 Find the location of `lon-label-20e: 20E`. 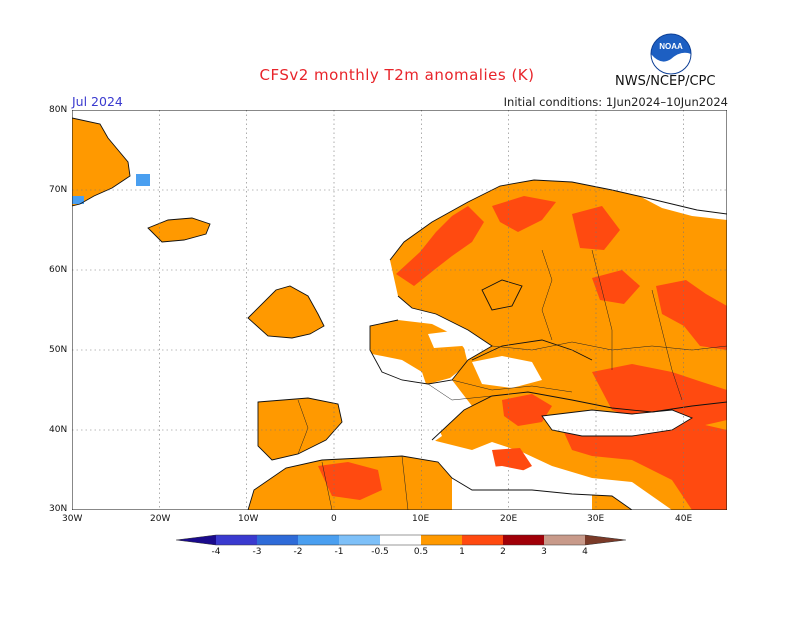

lon-label-20e: 20E is located at coordinates (509, 519).